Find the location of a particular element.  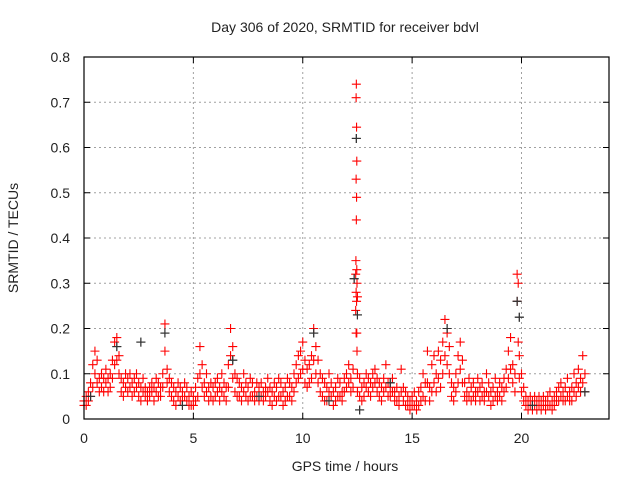

x-tick-label: 10 is located at coordinates (303, 438).